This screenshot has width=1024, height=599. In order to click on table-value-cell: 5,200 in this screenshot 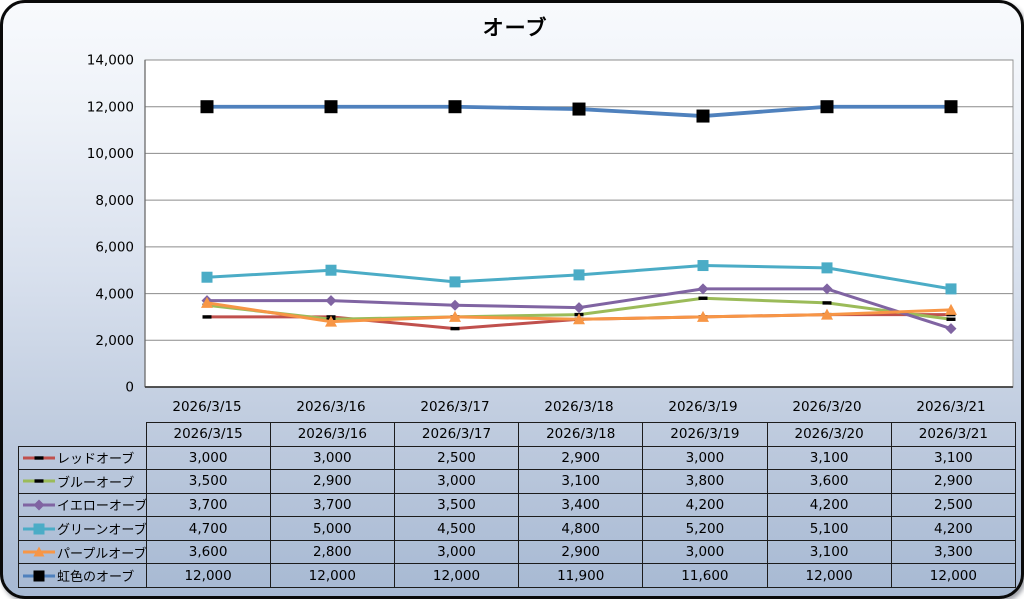, I will do `click(705, 528)`.